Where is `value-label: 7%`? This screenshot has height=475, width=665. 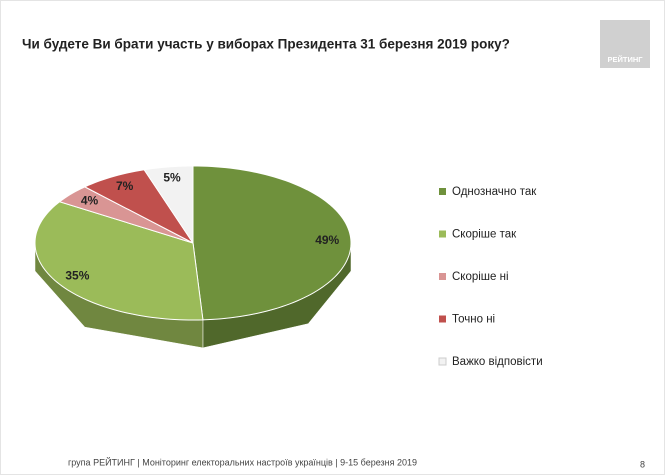 value-label: 7% is located at coordinates (125, 186).